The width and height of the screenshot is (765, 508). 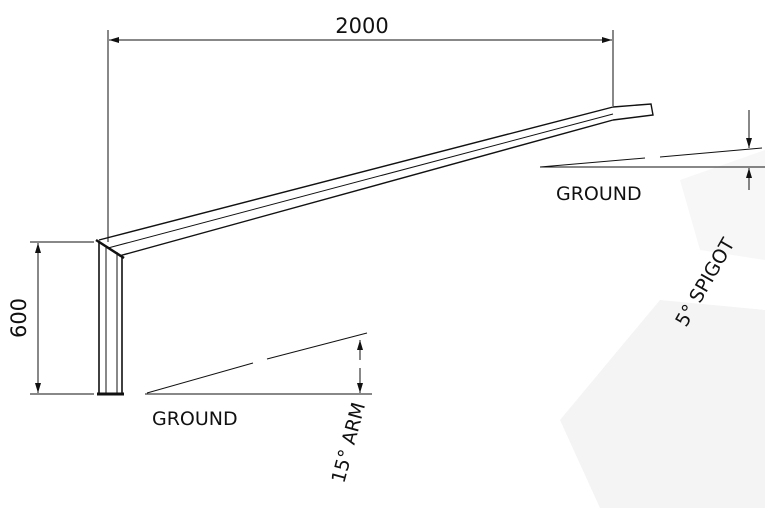 I want to click on ground-label-lower: GROUND, so click(x=195, y=419).